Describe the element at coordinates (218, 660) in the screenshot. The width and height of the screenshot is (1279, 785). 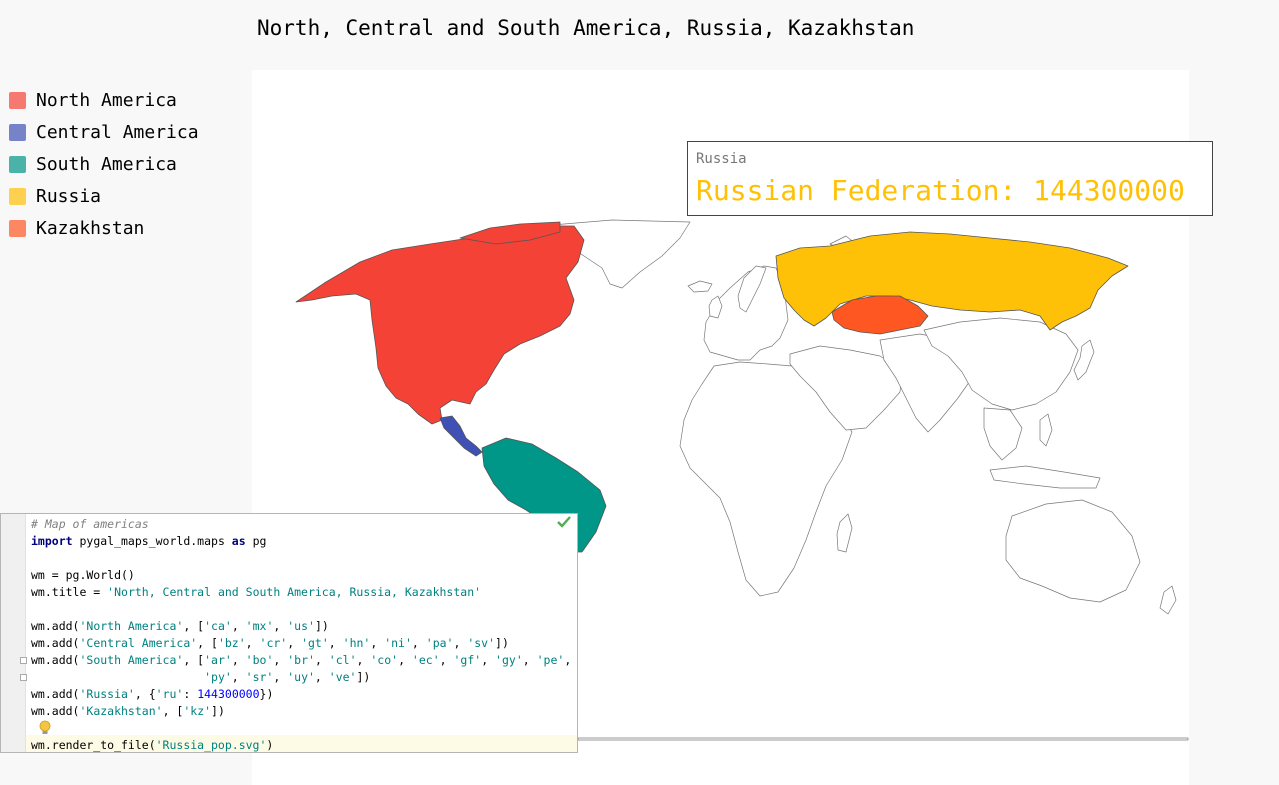
I see `code-token: 'ar'` at that location.